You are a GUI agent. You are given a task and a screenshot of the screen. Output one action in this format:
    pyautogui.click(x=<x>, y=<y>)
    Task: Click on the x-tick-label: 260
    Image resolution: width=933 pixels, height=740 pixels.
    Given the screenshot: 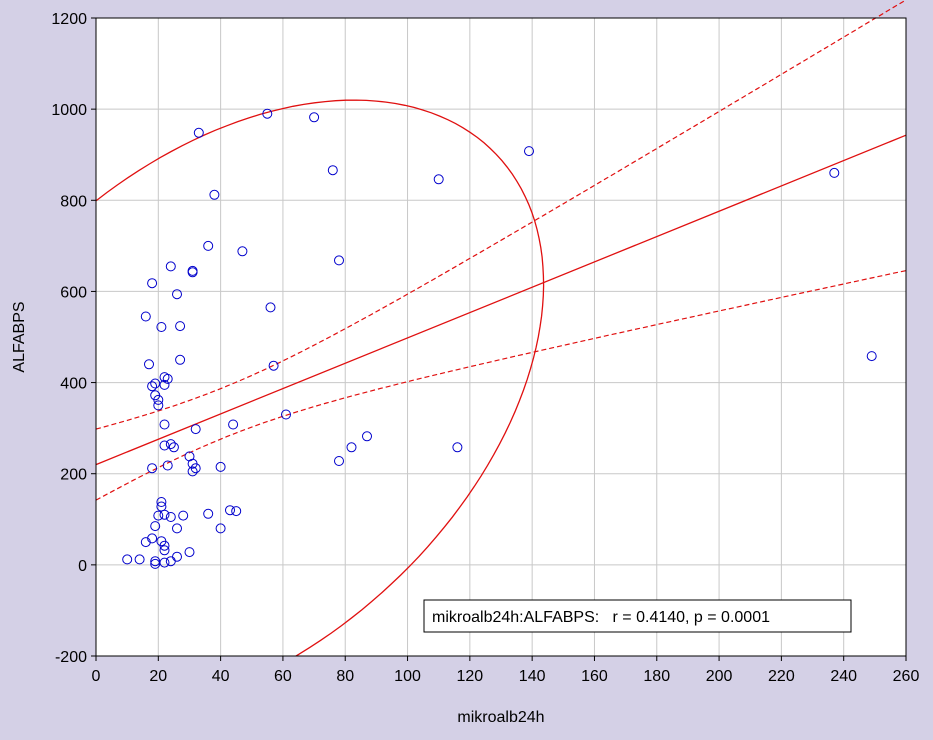 What is the action you would take?
    pyautogui.click(x=906, y=676)
    